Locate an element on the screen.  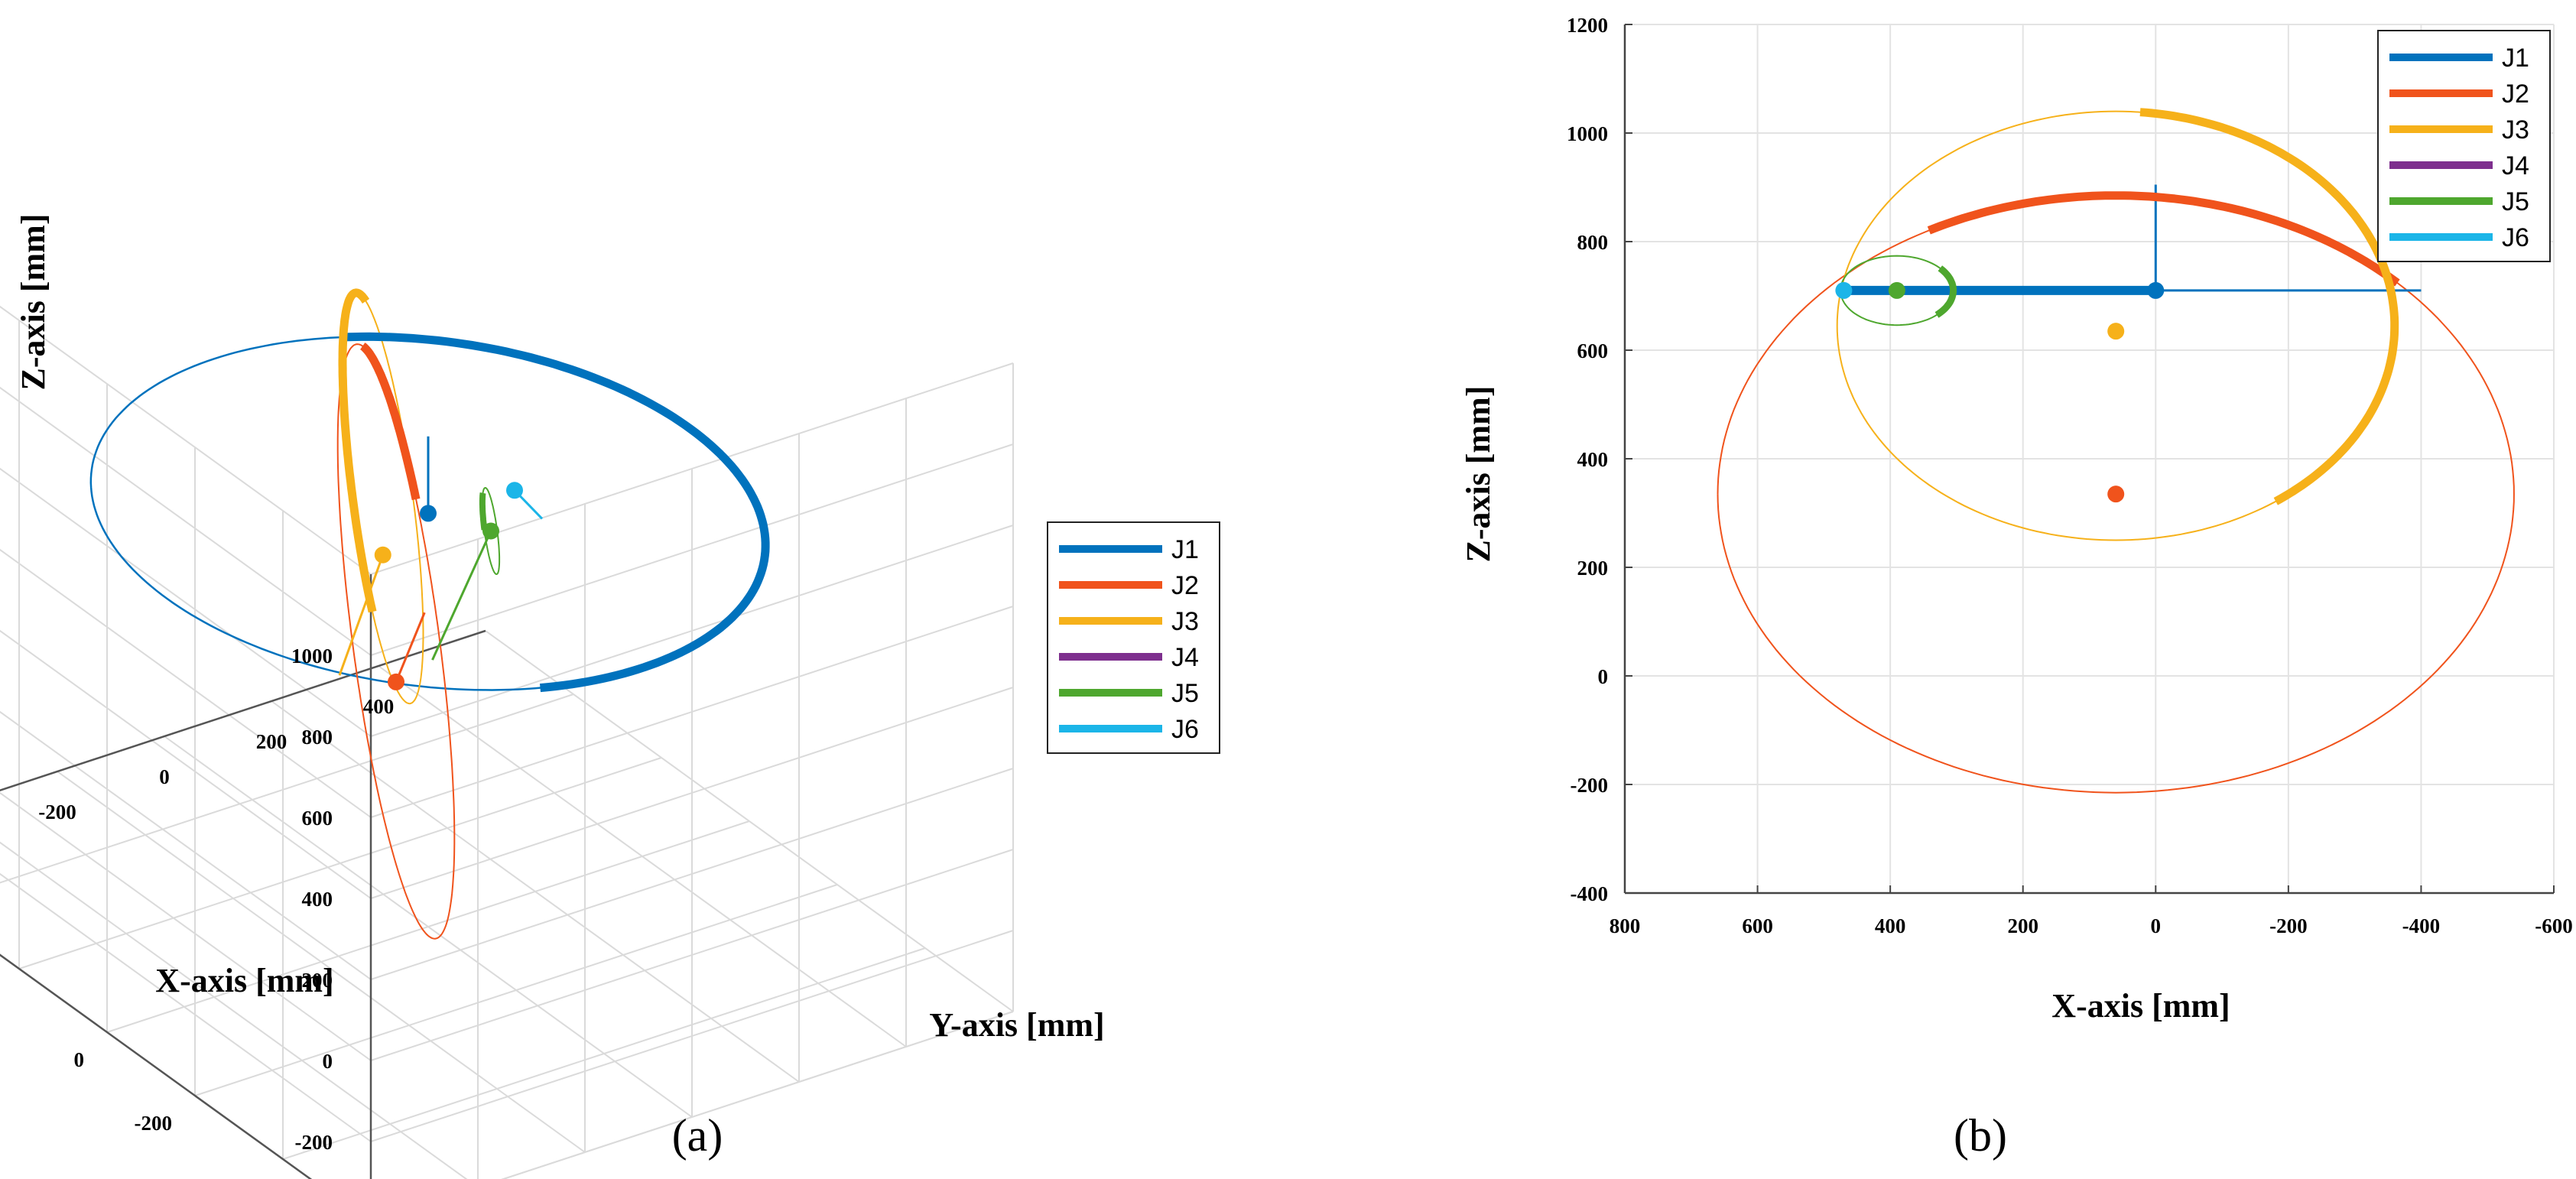
panel-a-j5-path is located at coordinates (491, 531).